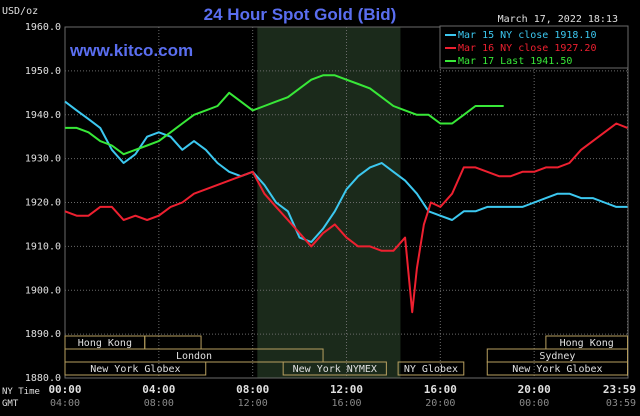 Image resolution: width=640 pixels, height=416 pixels. What do you see at coordinates (252, 389) in the screenshot?
I see `x-tick-label-ny: 08:00` at bounding box center [252, 389].